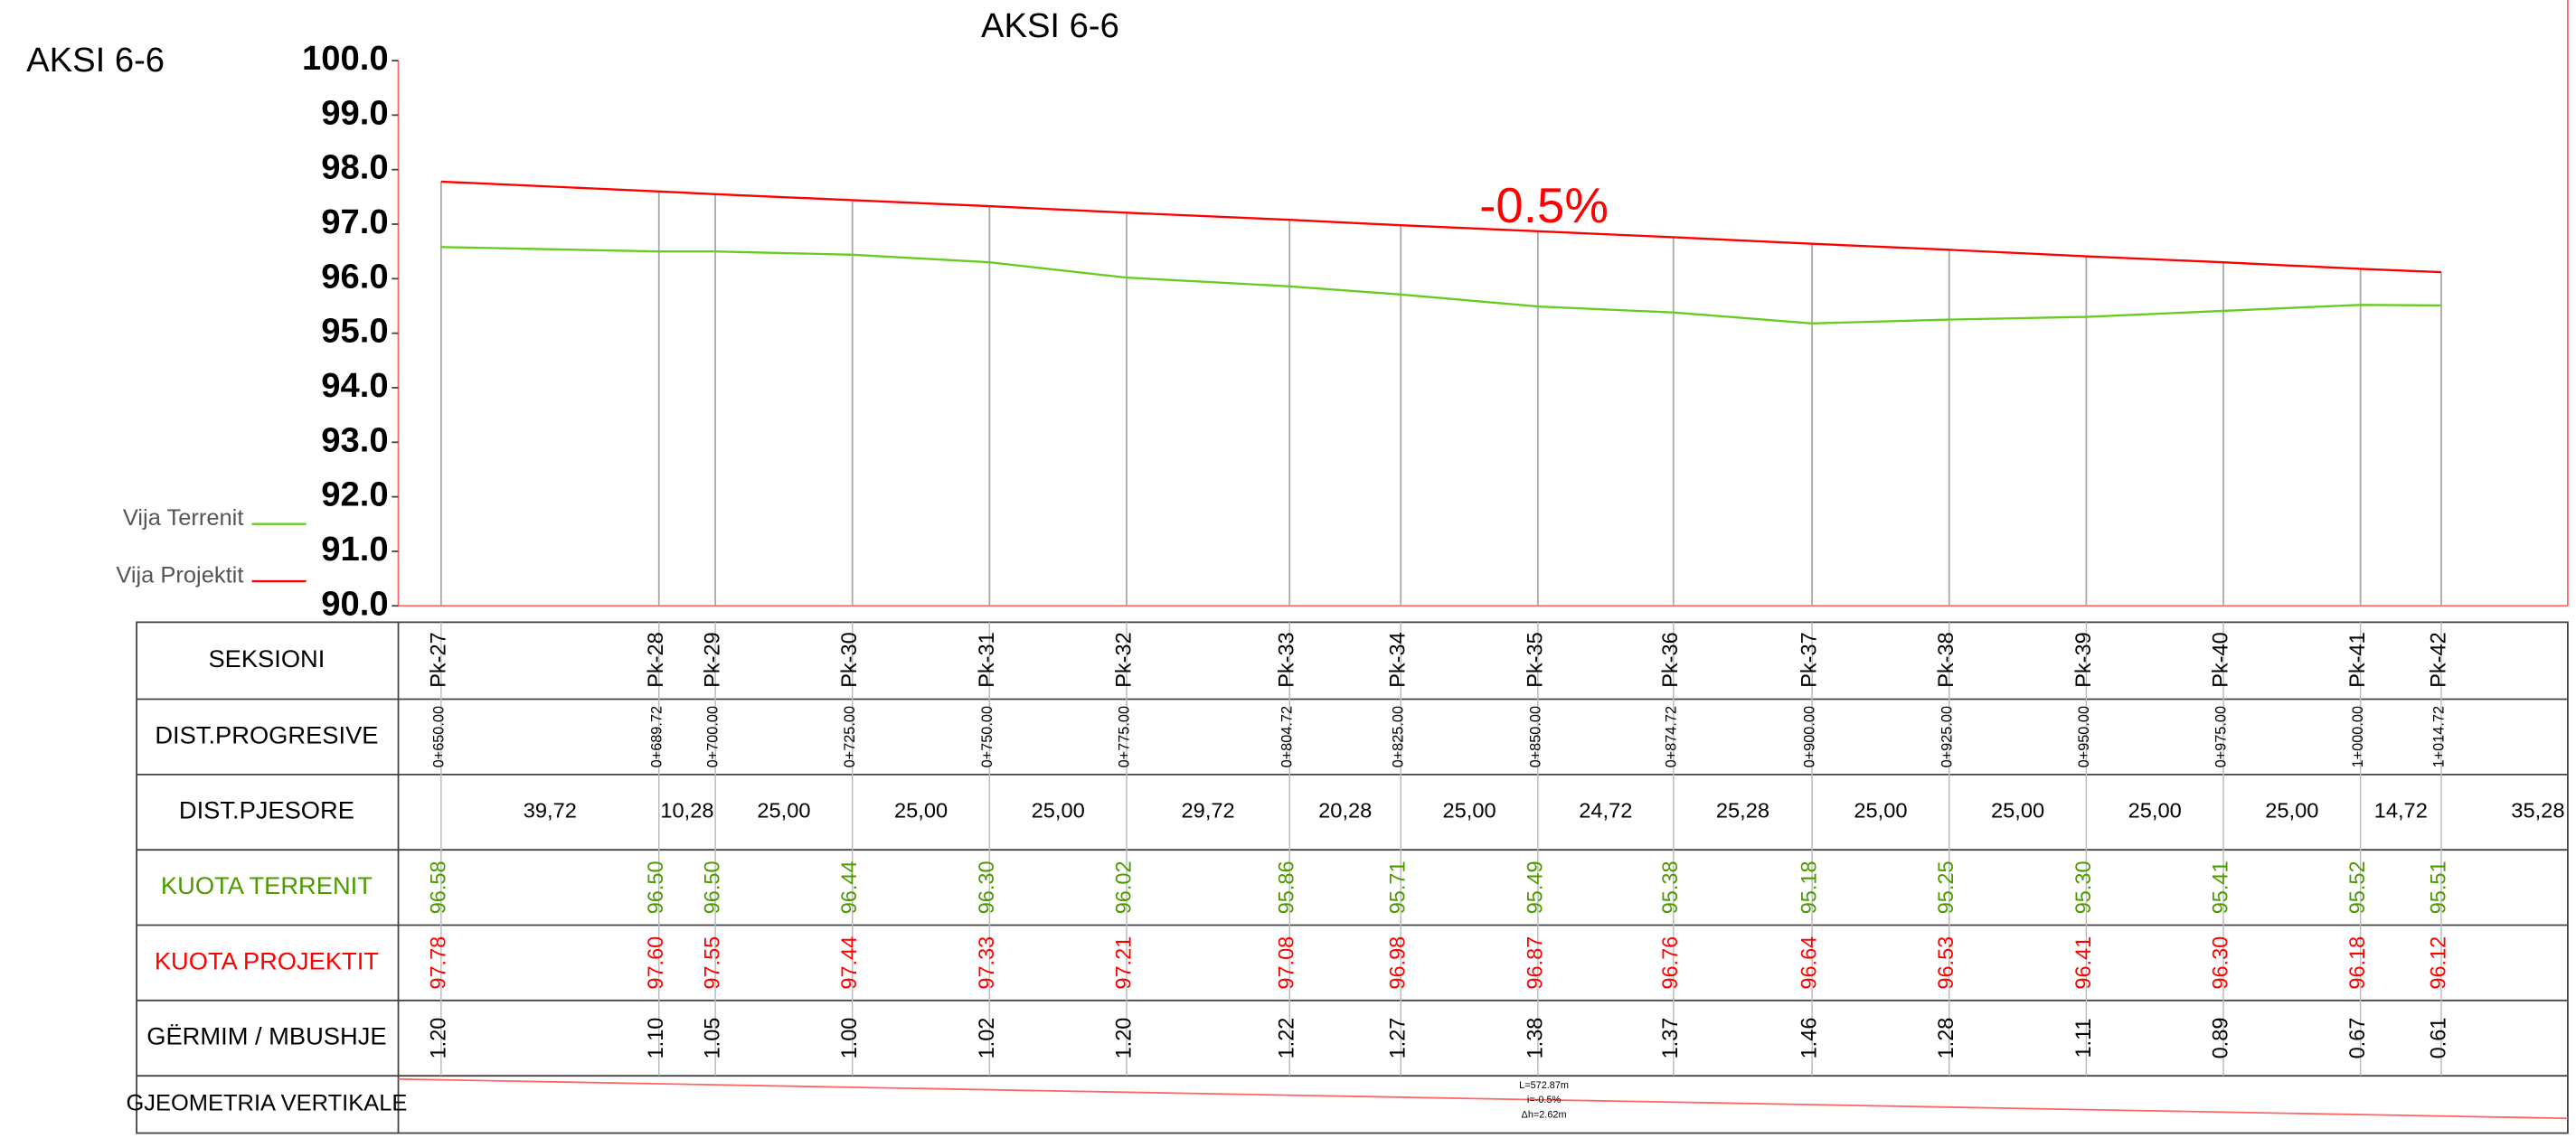 Image resolution: width=2576 pixels, height=1138 pixels. What do you see at coordinates (354, 112) in the screenshot?
I see `y-tick-label: 99.0` at bounding box center [354, 112].